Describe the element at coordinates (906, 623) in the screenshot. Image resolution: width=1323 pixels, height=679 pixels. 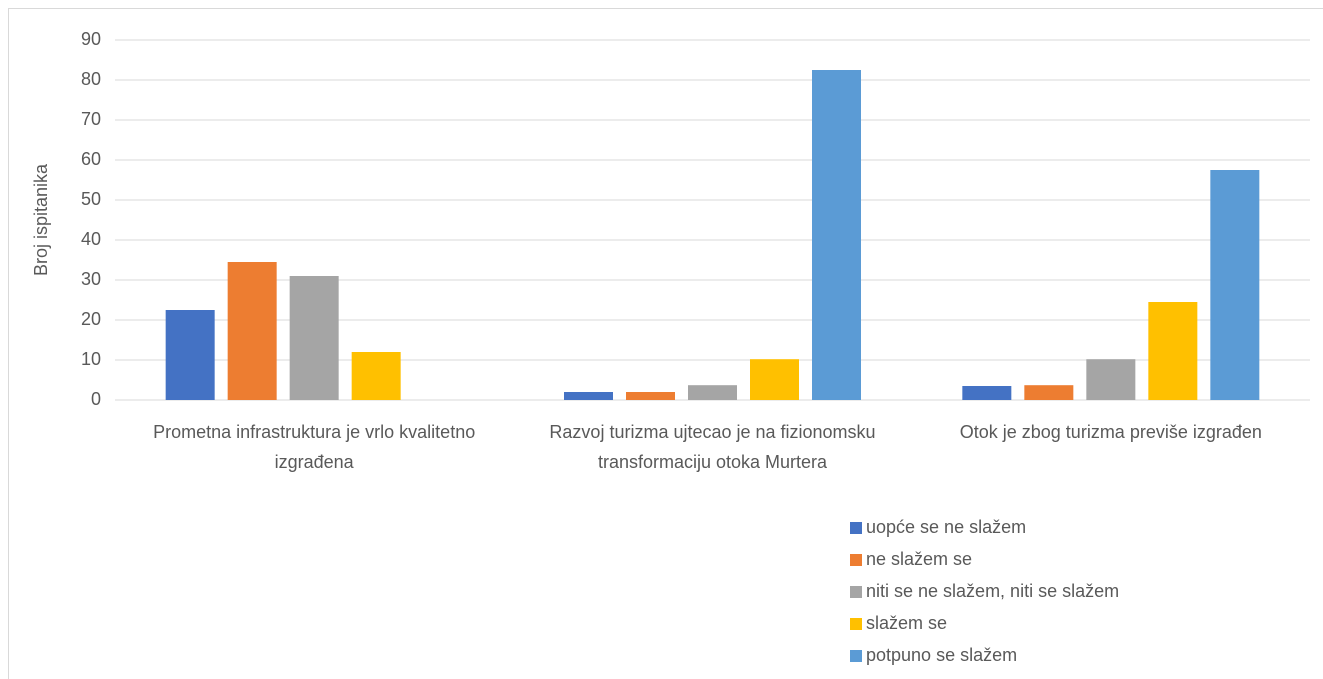
I see `legend-label: slažem se` at that location.